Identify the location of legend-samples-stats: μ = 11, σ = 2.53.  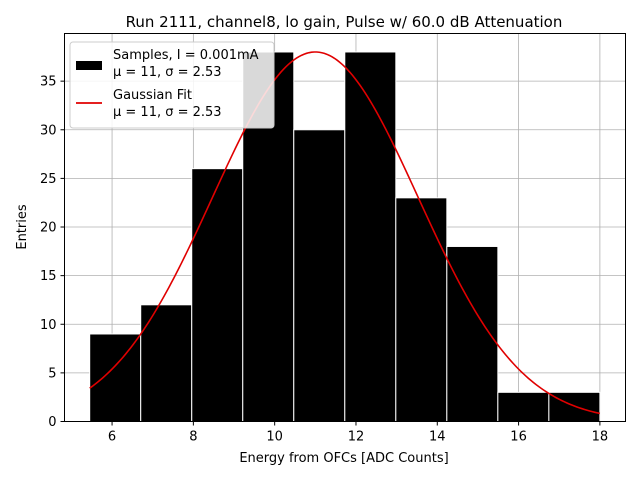
(167, 72).